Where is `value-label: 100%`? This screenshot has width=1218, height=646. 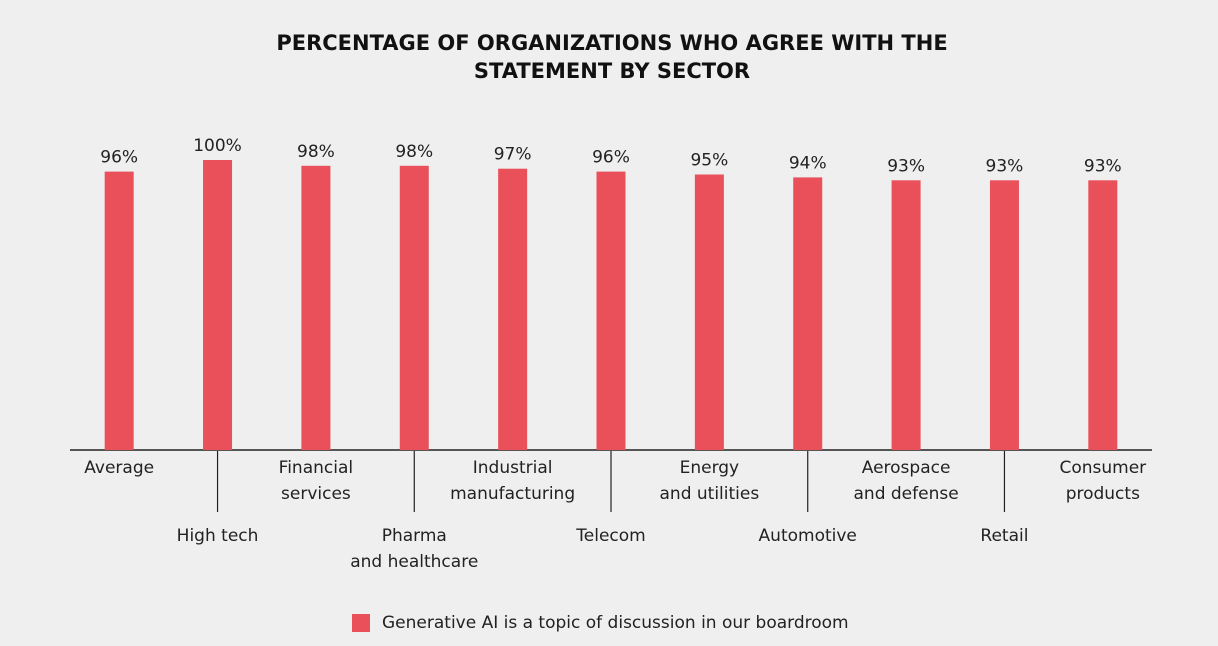 value-label: 100% is located at coordinates (217, 146).